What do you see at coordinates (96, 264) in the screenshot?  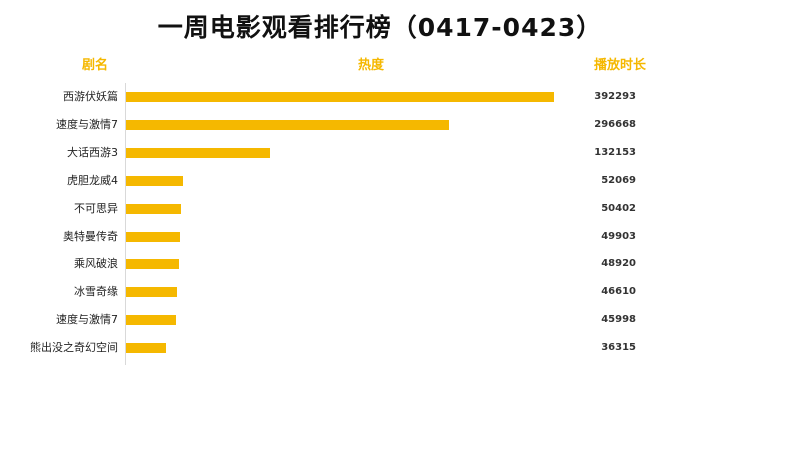 I see `category-label: 乘风破浪` at bounding box center [96, 264].